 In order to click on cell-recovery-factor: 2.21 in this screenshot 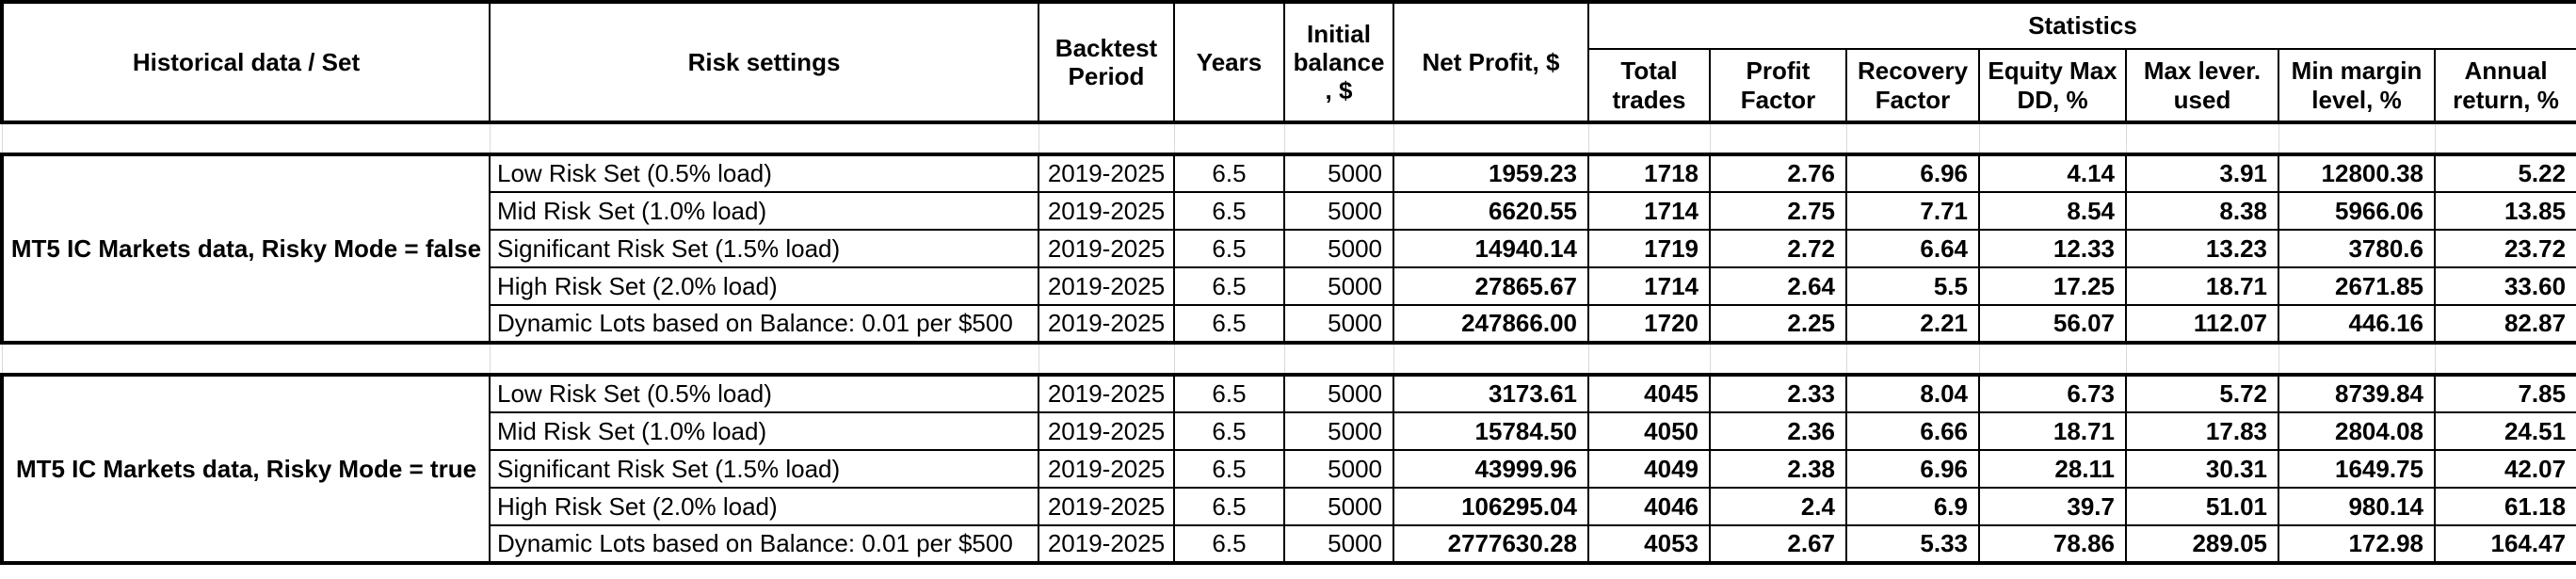, I will do `click(1912, 324)`.